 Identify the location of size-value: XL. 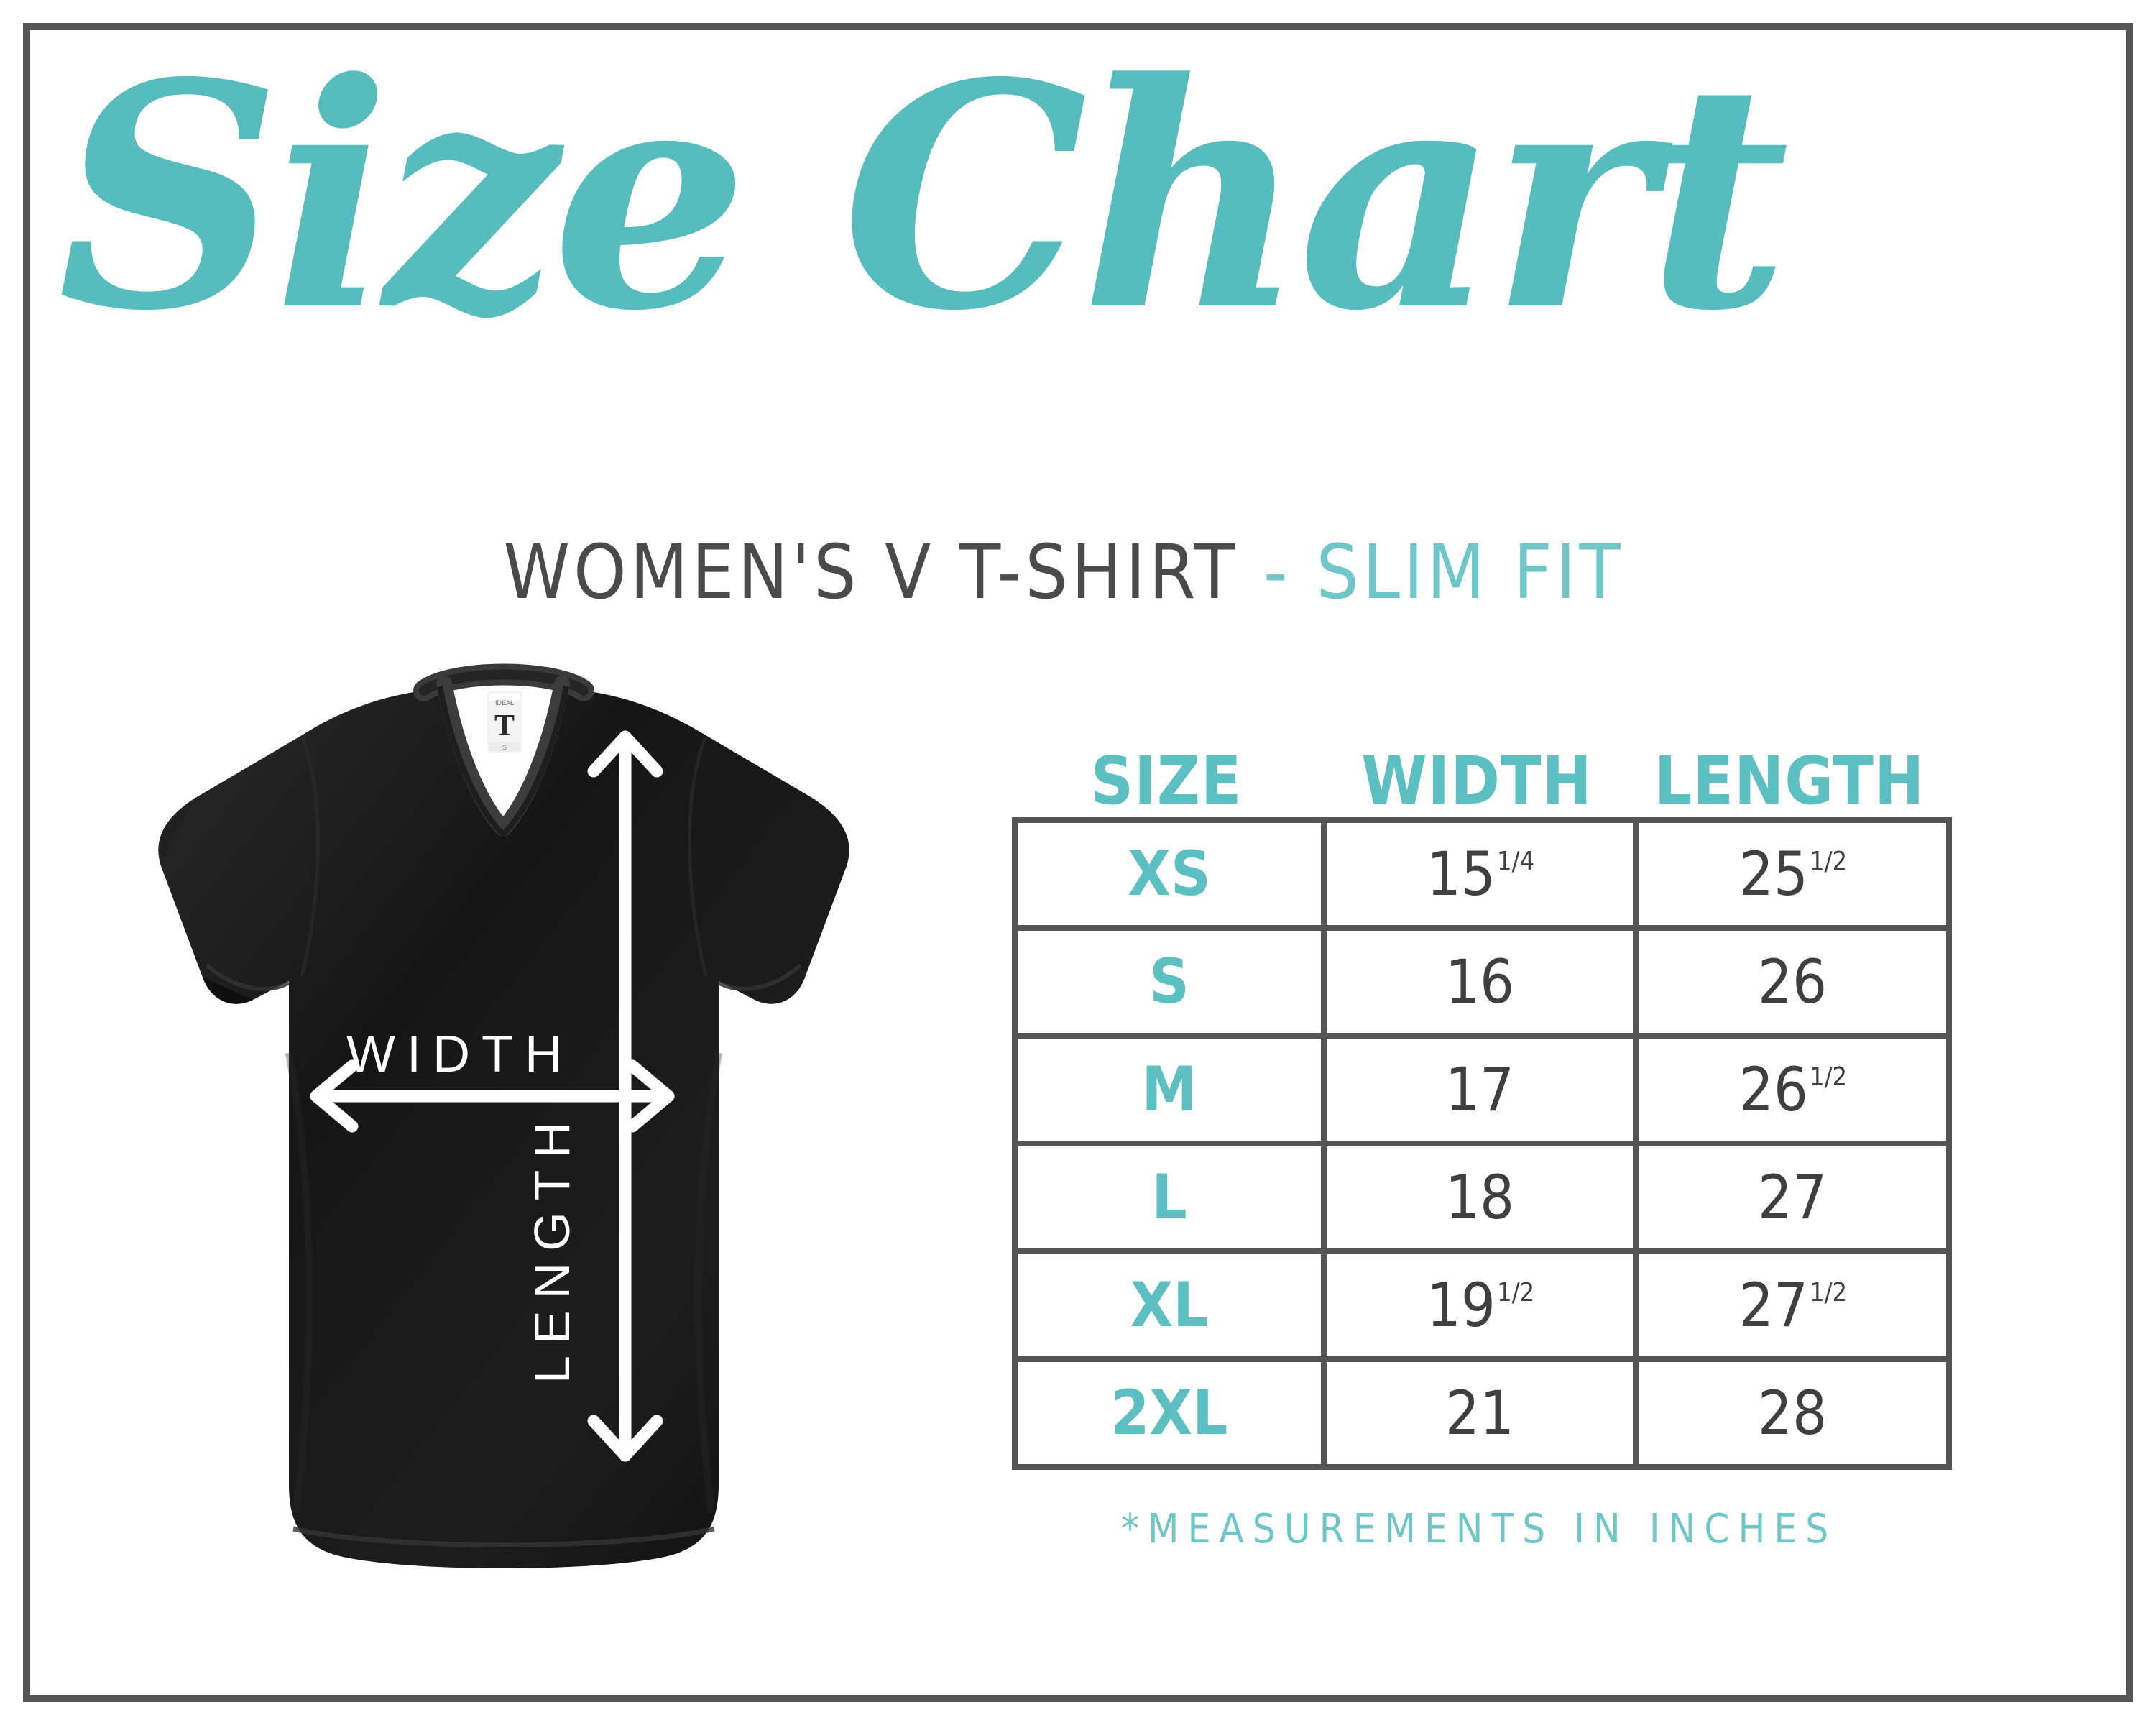
(1169, 1305).